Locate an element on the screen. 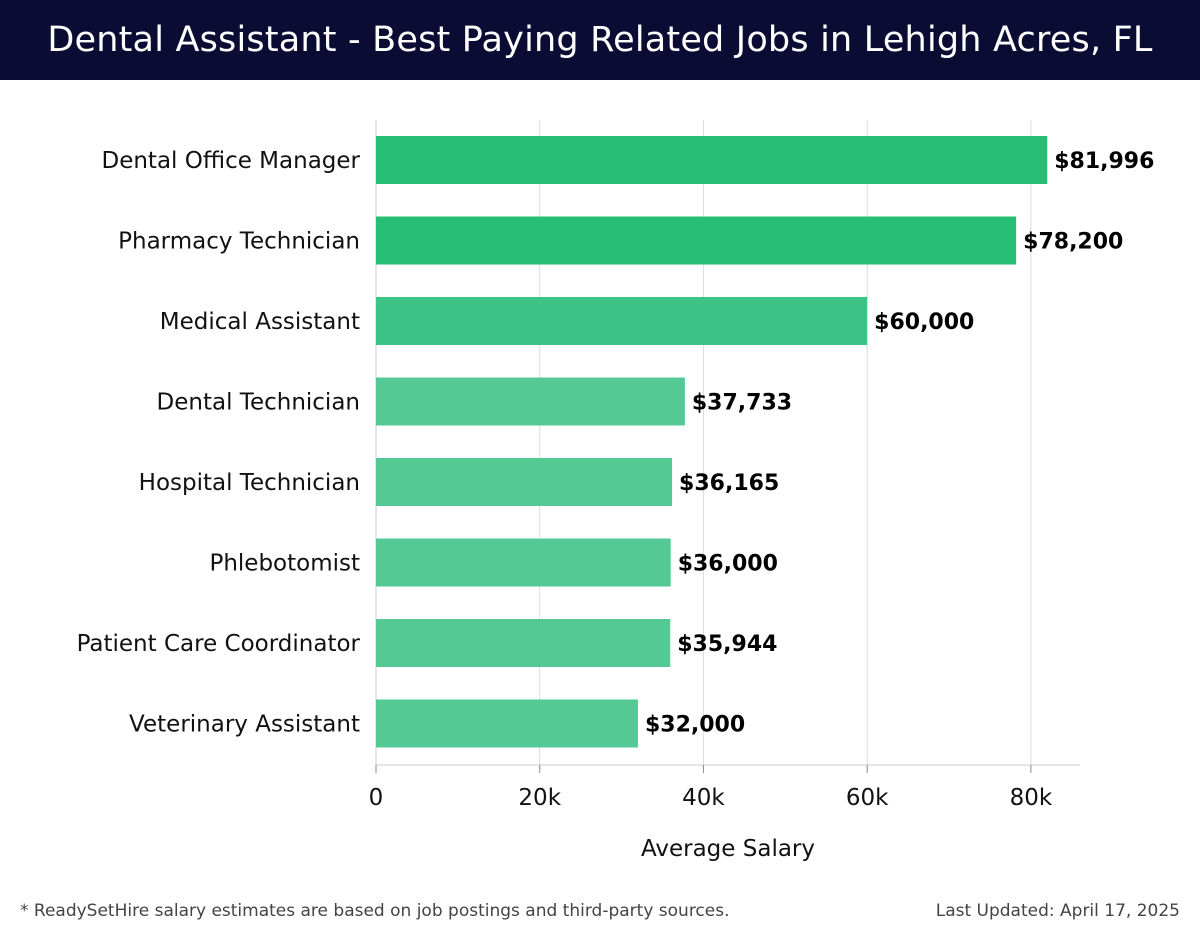  category-label: Dental Technician is located at coordinates (258, 403).